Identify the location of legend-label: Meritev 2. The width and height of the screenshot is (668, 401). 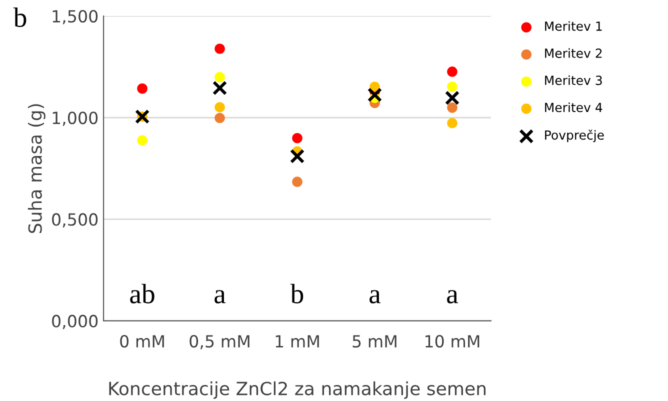
(573, 53).